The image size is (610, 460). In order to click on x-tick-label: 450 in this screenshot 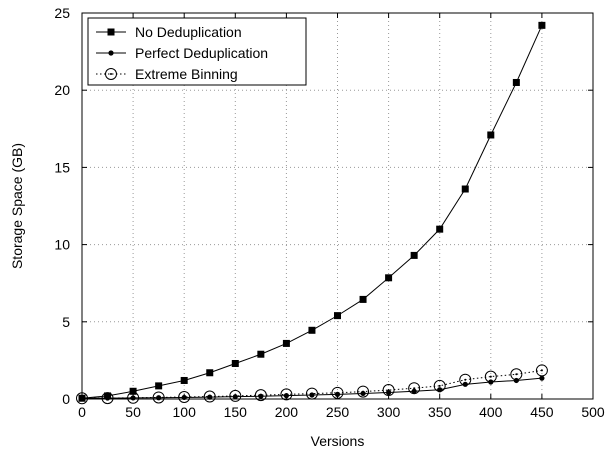, I will do `click(542, 412)`.